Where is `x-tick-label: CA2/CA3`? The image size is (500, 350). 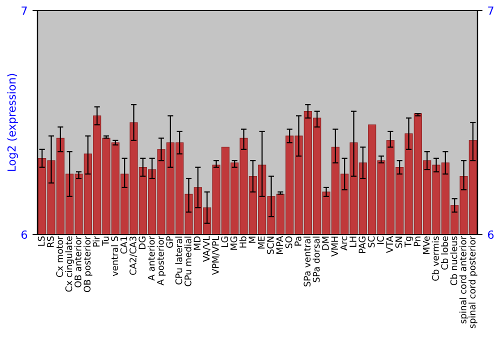 x-tick-label: CA2/CA3 is located at coordinates (134, 255).